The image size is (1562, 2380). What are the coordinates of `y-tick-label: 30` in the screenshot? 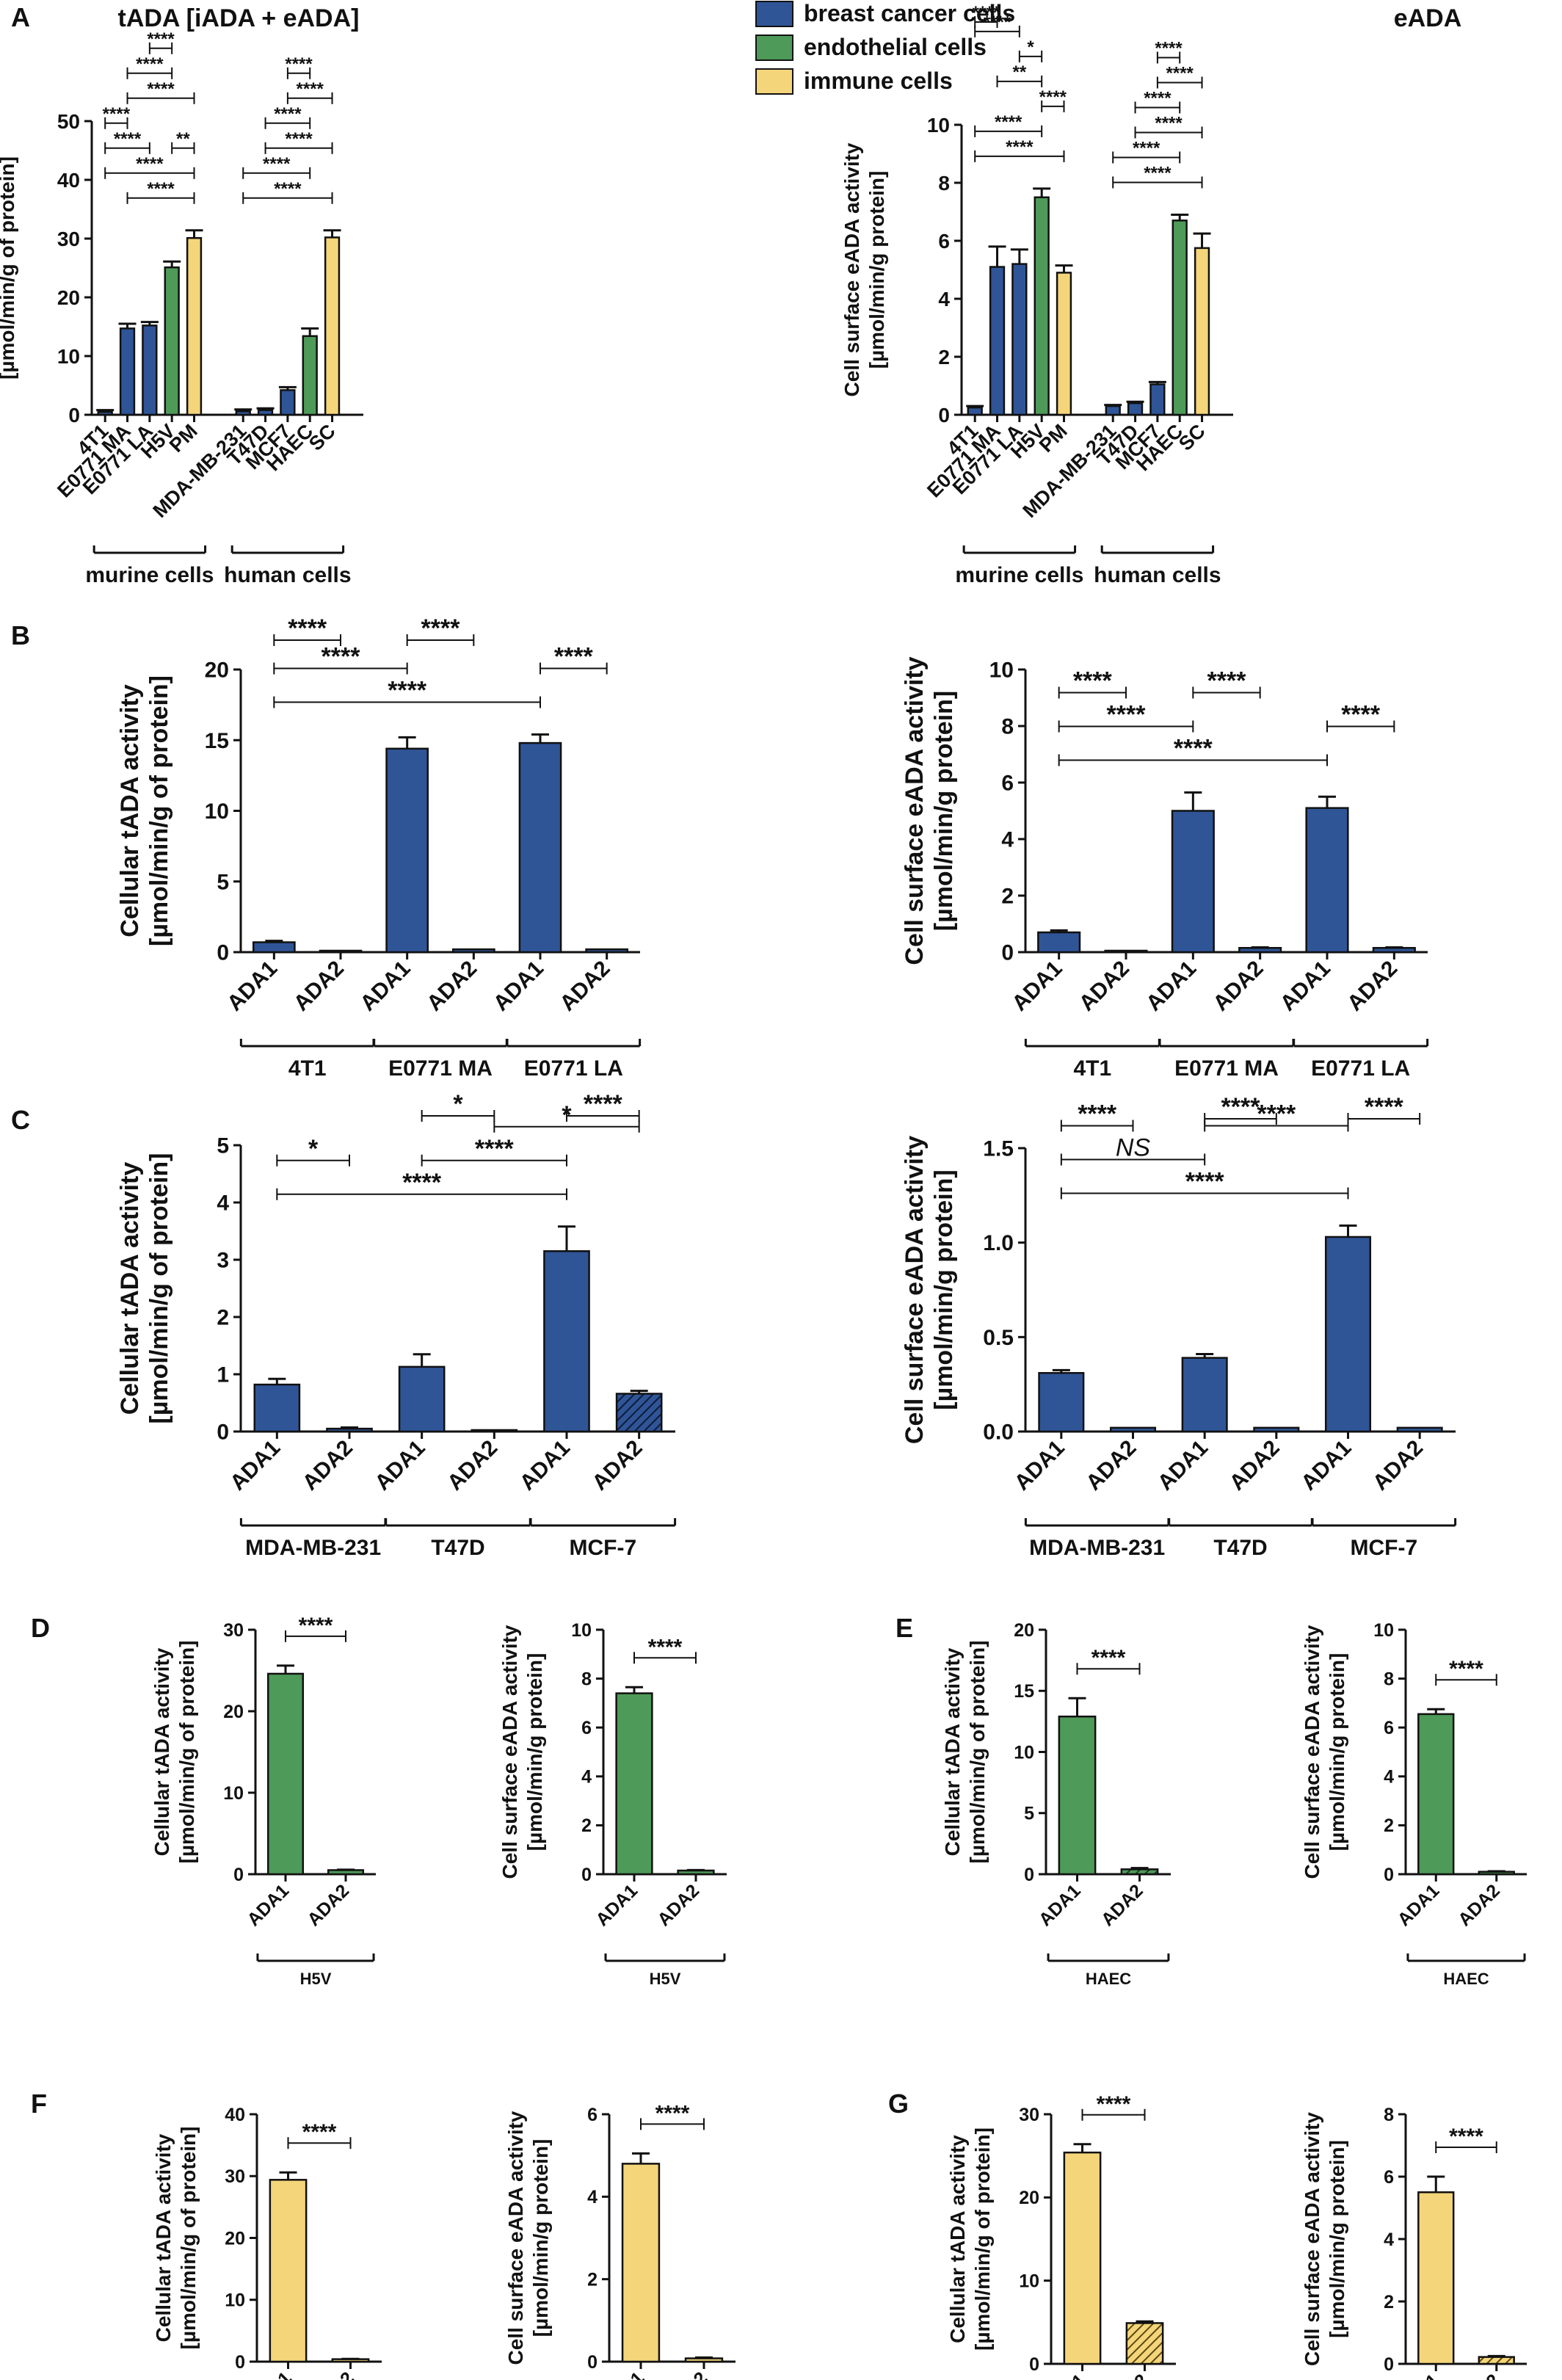 It's located at (235, 2176).